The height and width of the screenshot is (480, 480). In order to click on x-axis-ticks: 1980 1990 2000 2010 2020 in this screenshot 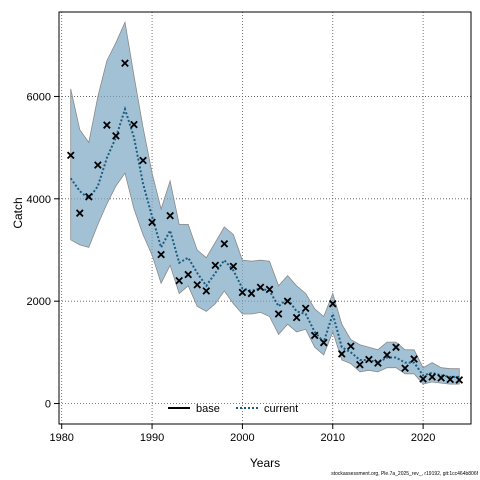, I will do `click(242, 434)`.